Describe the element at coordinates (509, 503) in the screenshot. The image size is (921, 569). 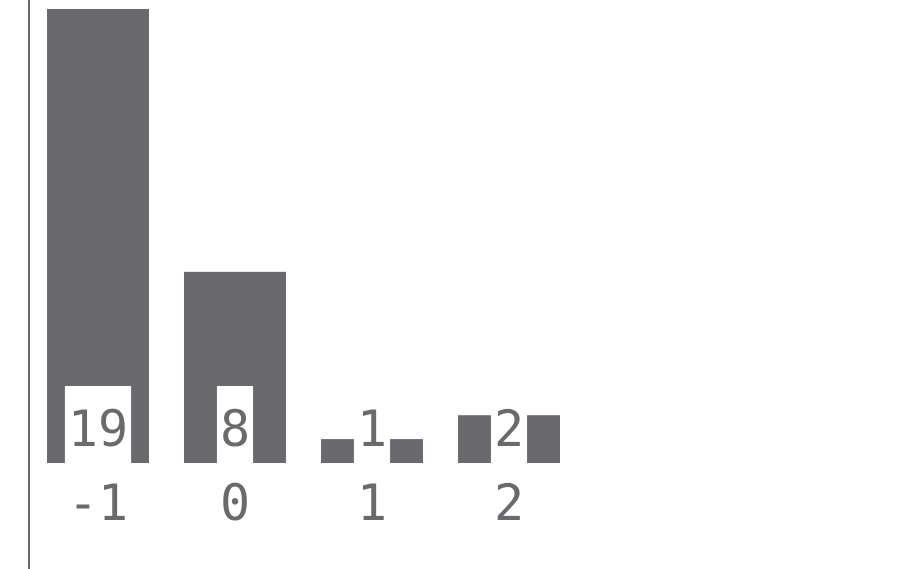
I see `category-label-2: 2` at that location.